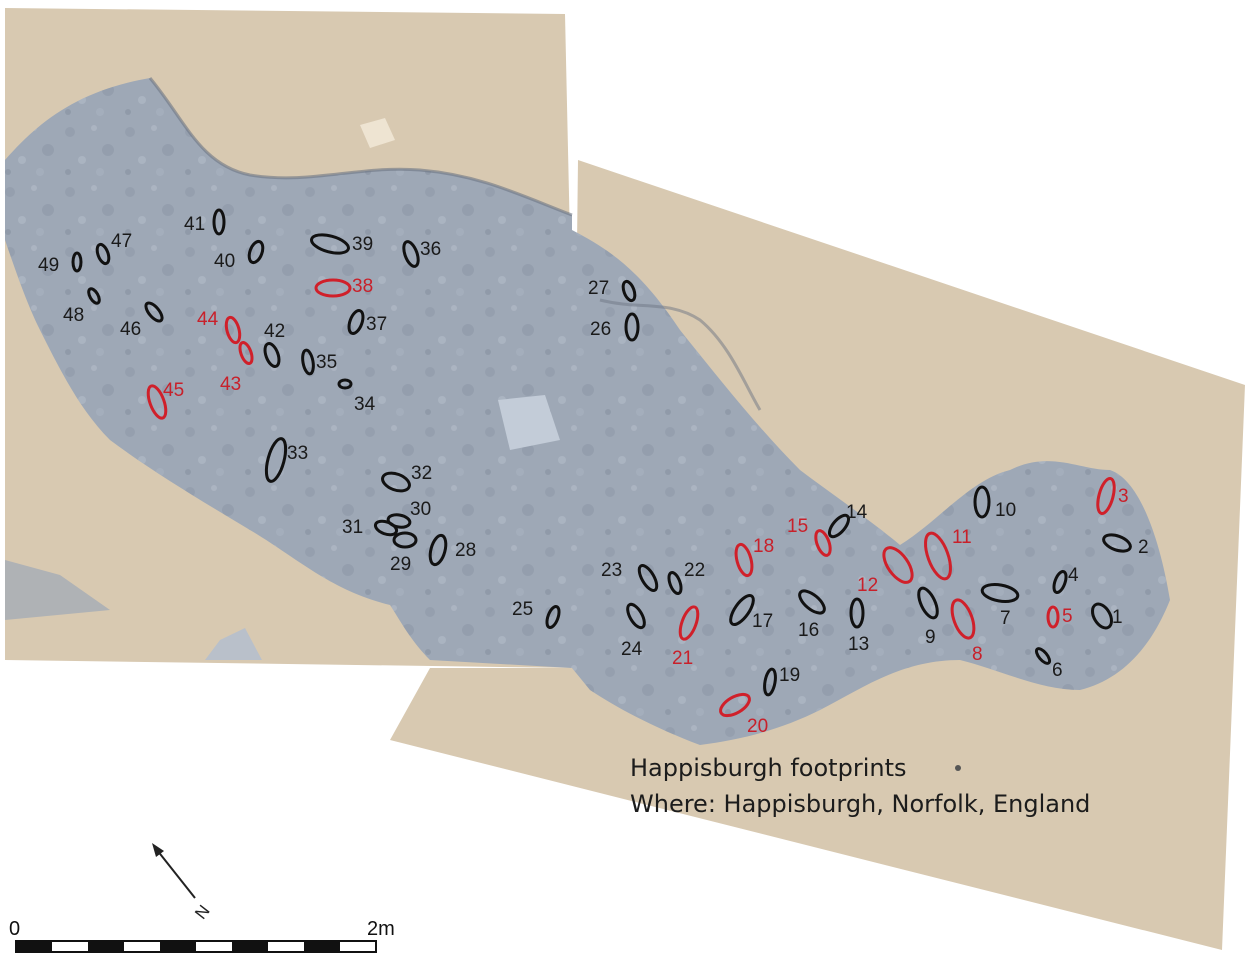 The width and height of the screenshot is (1247, 956). I want to click on footprint-label: 20, so click(757, 726).